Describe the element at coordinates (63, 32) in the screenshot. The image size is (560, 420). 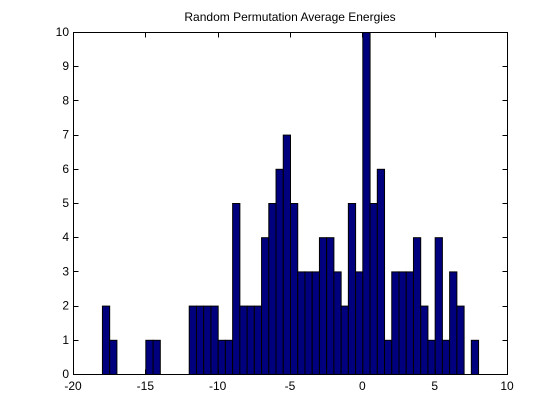
I see `y-tick-label: 10` at that location.